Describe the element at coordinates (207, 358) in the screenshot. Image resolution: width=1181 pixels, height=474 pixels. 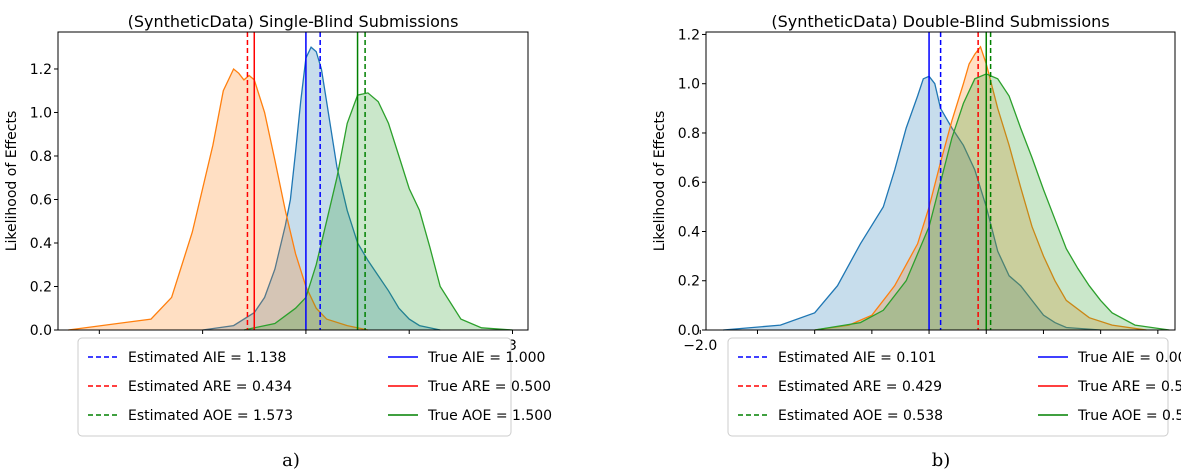
I see `legend-label: Estimated AIE = 1.138` at that location.